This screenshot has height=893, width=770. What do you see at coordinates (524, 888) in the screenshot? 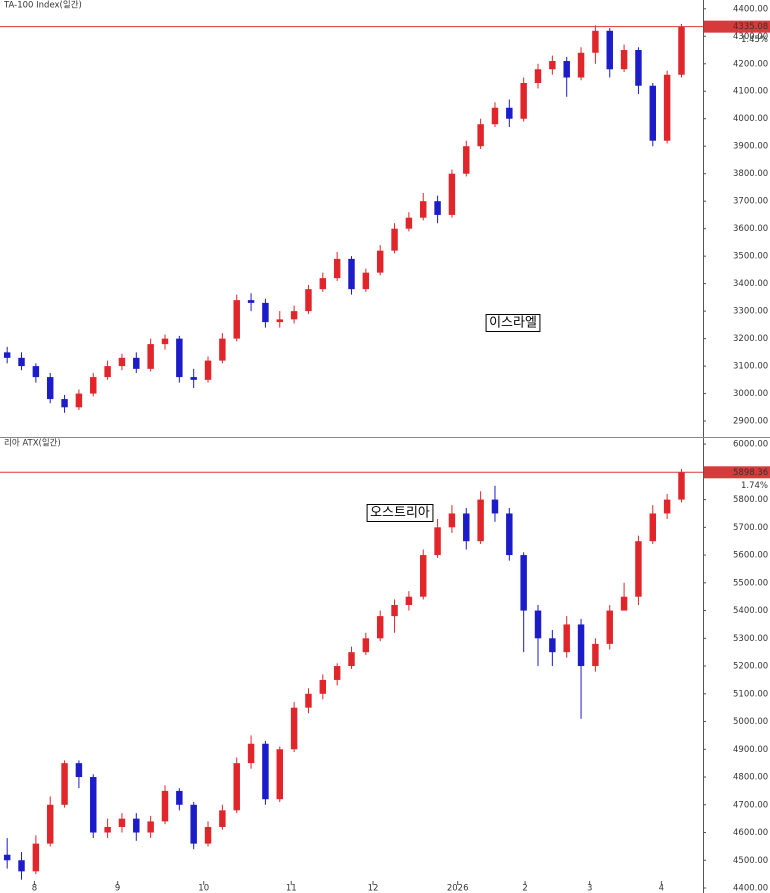
I see `x-tick-label: 2` at bounding box center [524, 888].